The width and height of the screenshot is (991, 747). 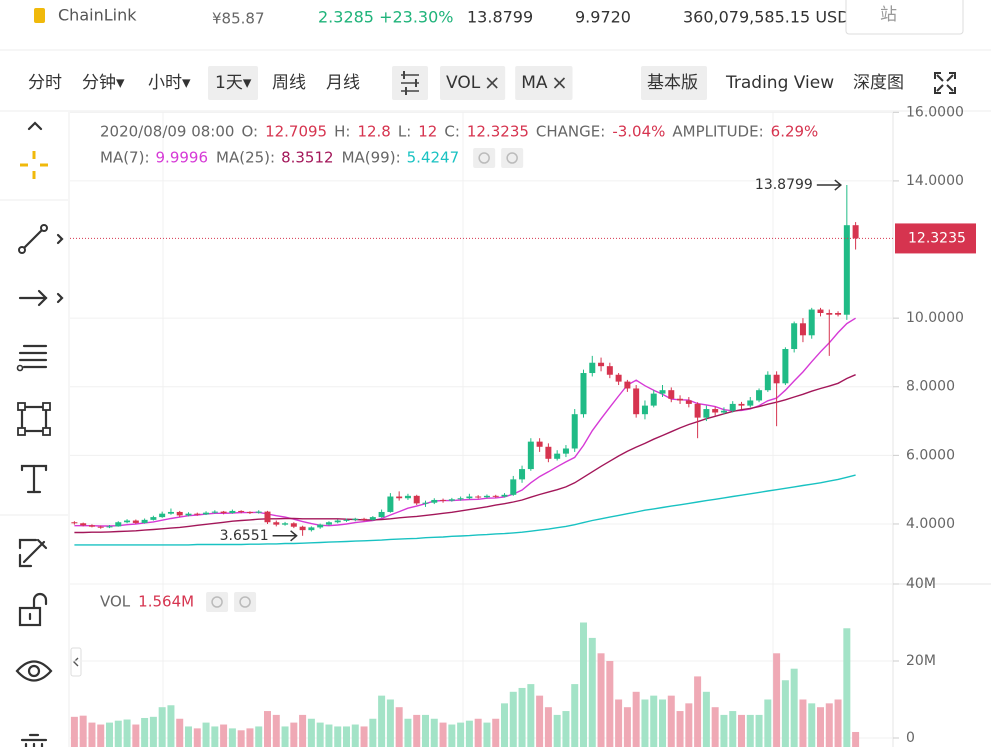 I want to click on scroll-handle-arrow, so click(x=76, y=662).